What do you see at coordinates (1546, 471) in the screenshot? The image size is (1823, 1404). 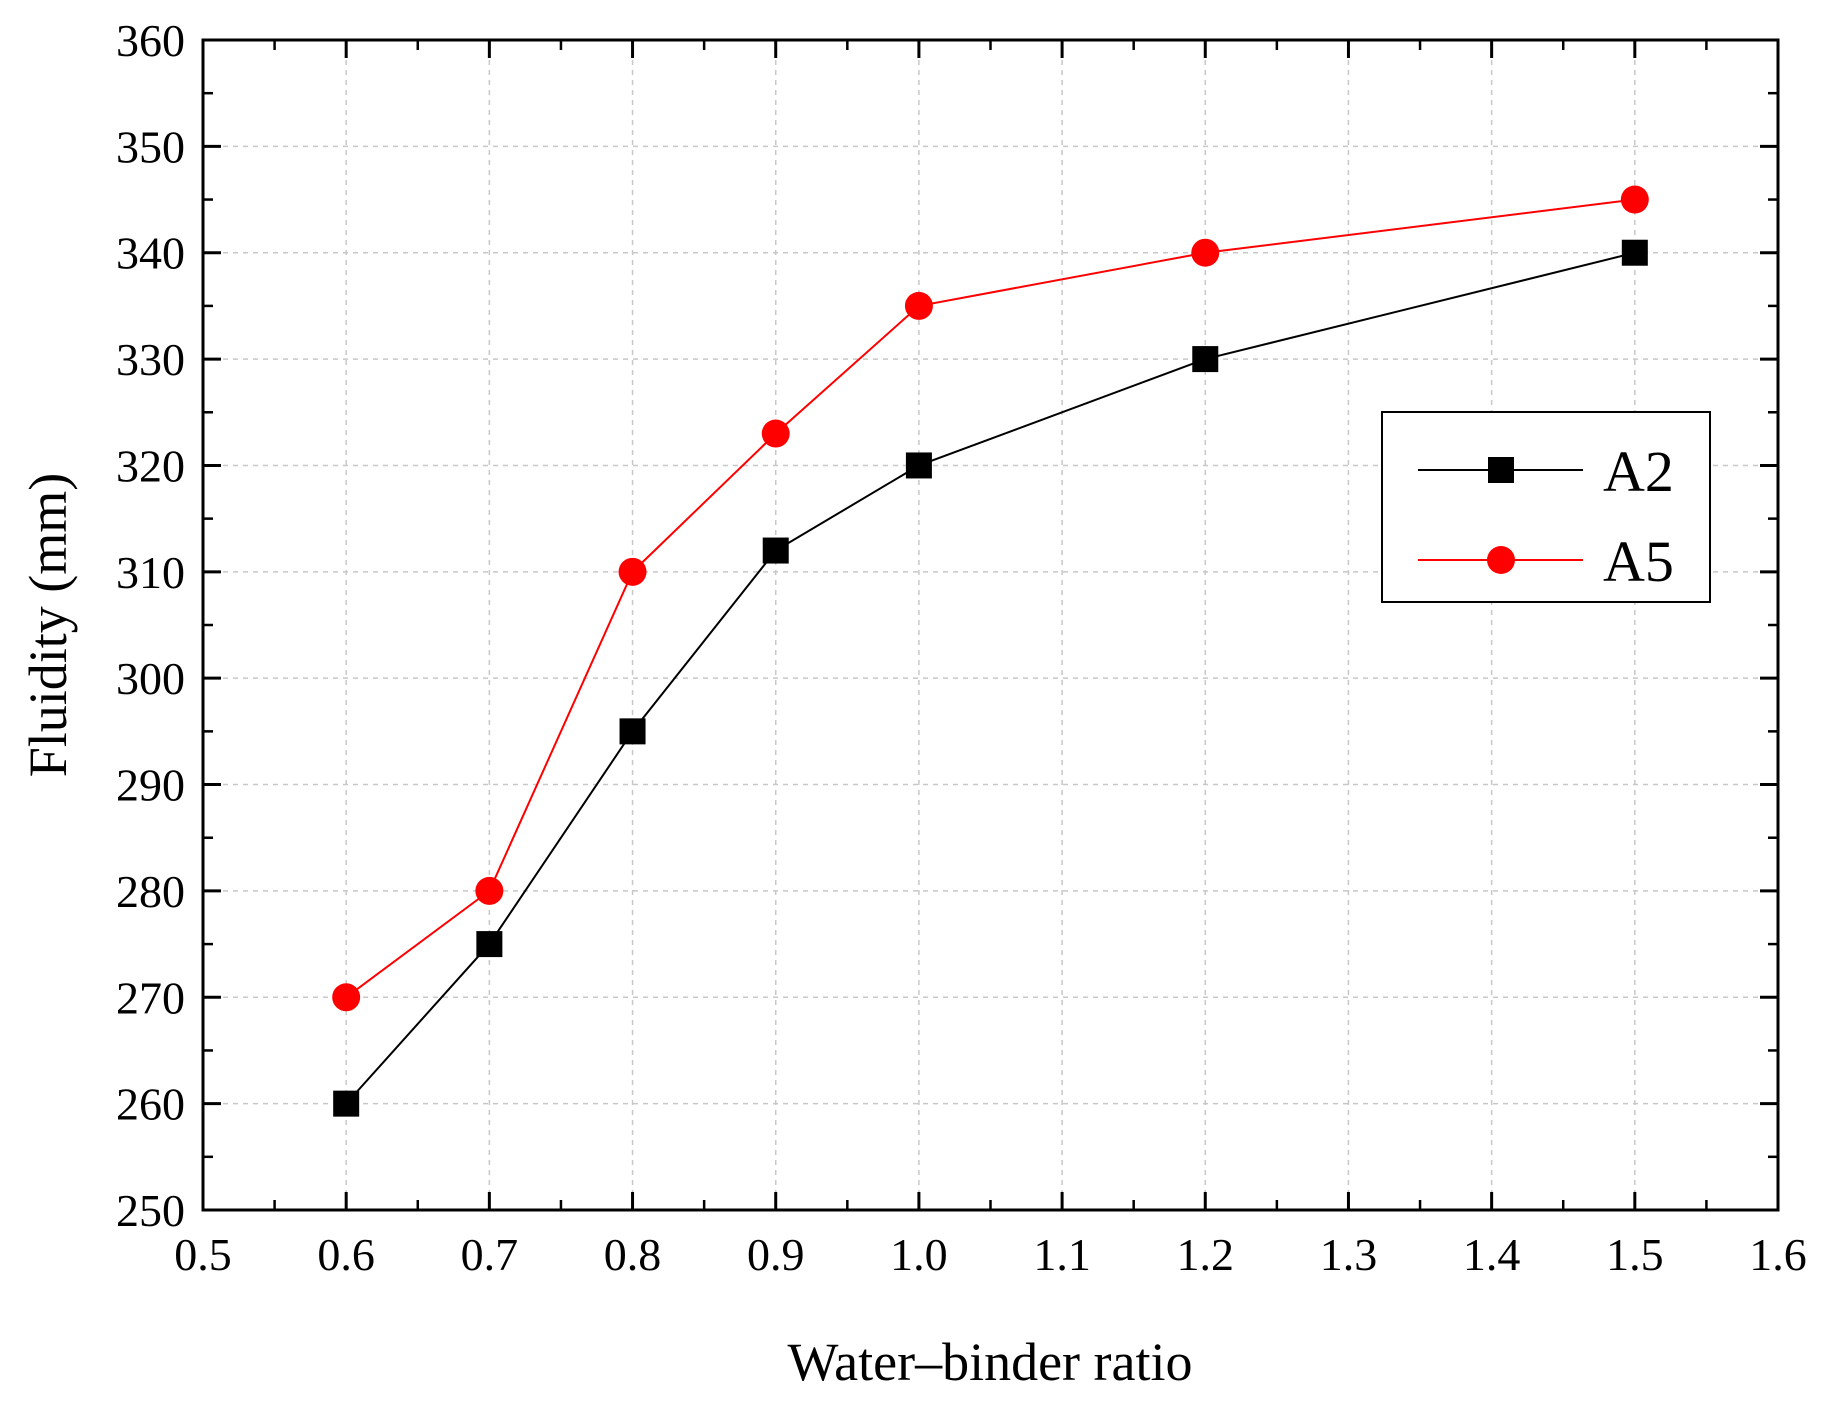 I see `legend-entry-A2: A2` at bounding box center [1546, 471].